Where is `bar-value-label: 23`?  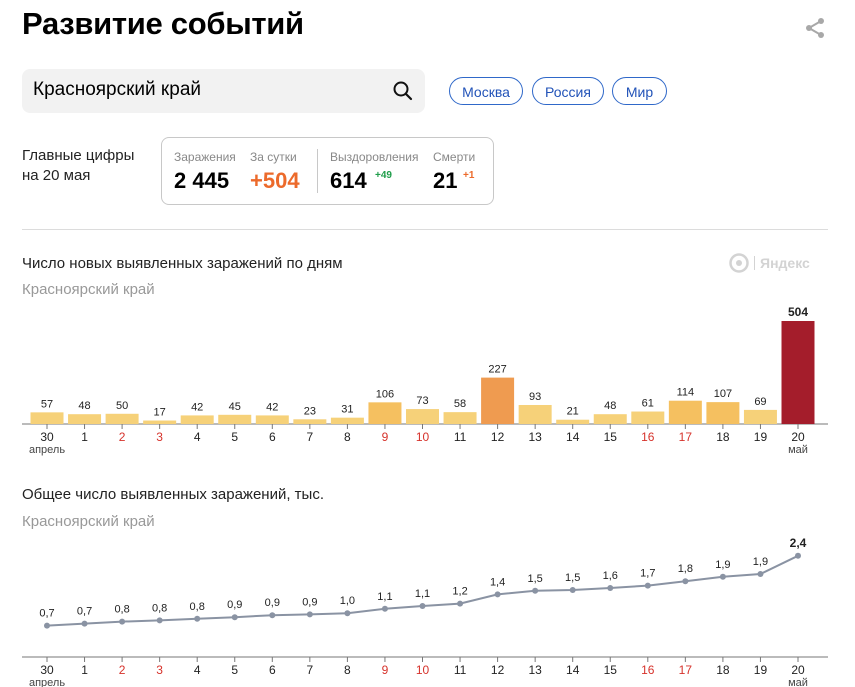 bar-value-label: 23 is located at coordinates (310, 411).